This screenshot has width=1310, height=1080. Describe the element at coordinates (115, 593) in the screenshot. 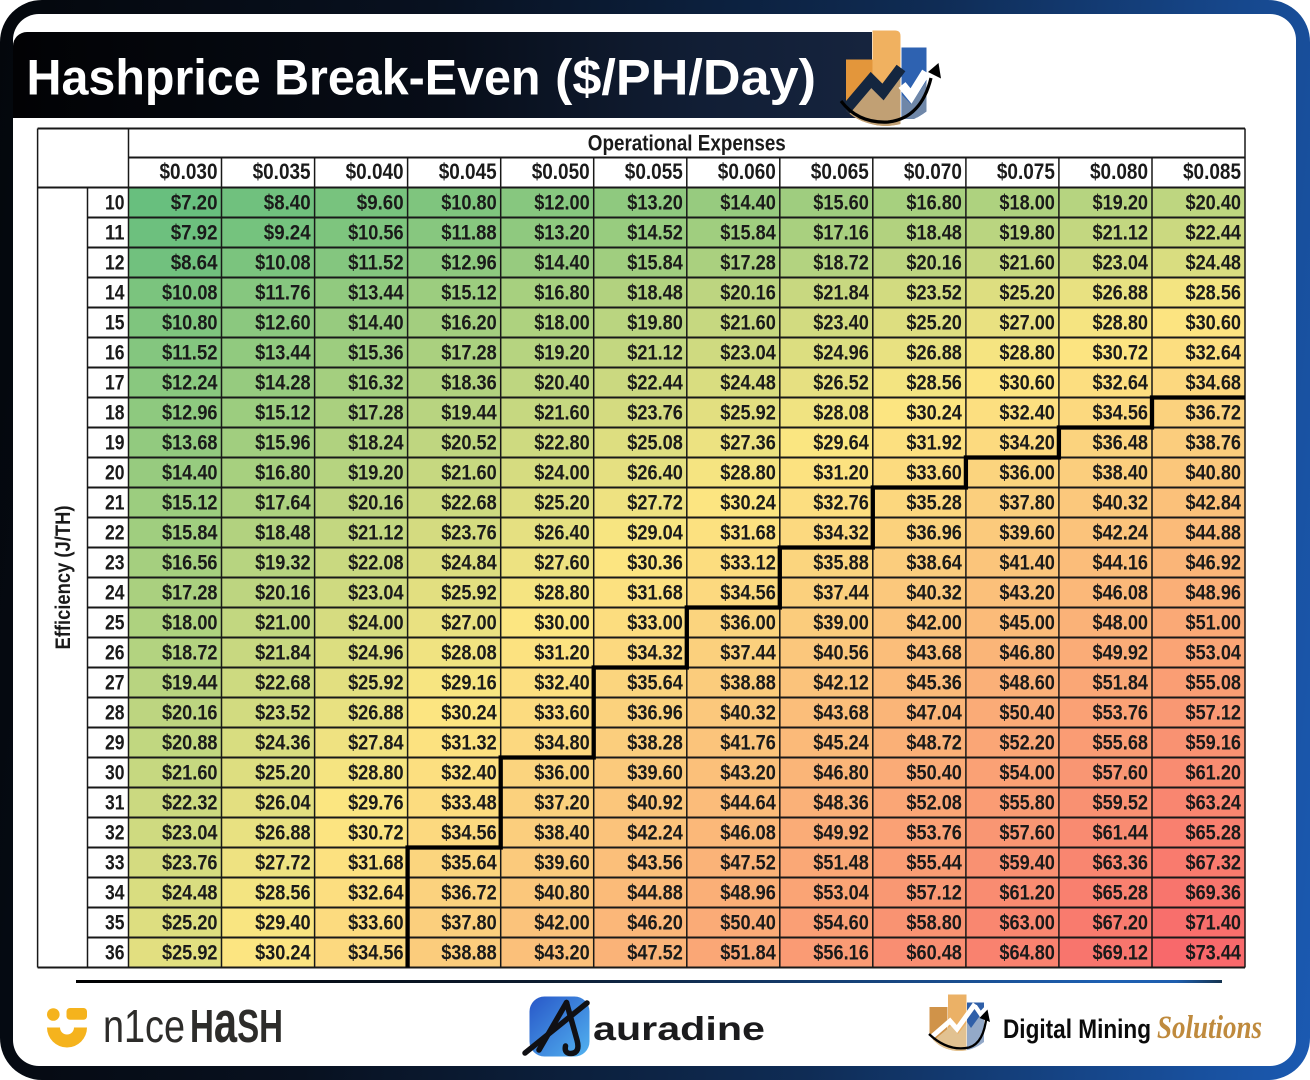

I see `svg-text: 24` at that location.